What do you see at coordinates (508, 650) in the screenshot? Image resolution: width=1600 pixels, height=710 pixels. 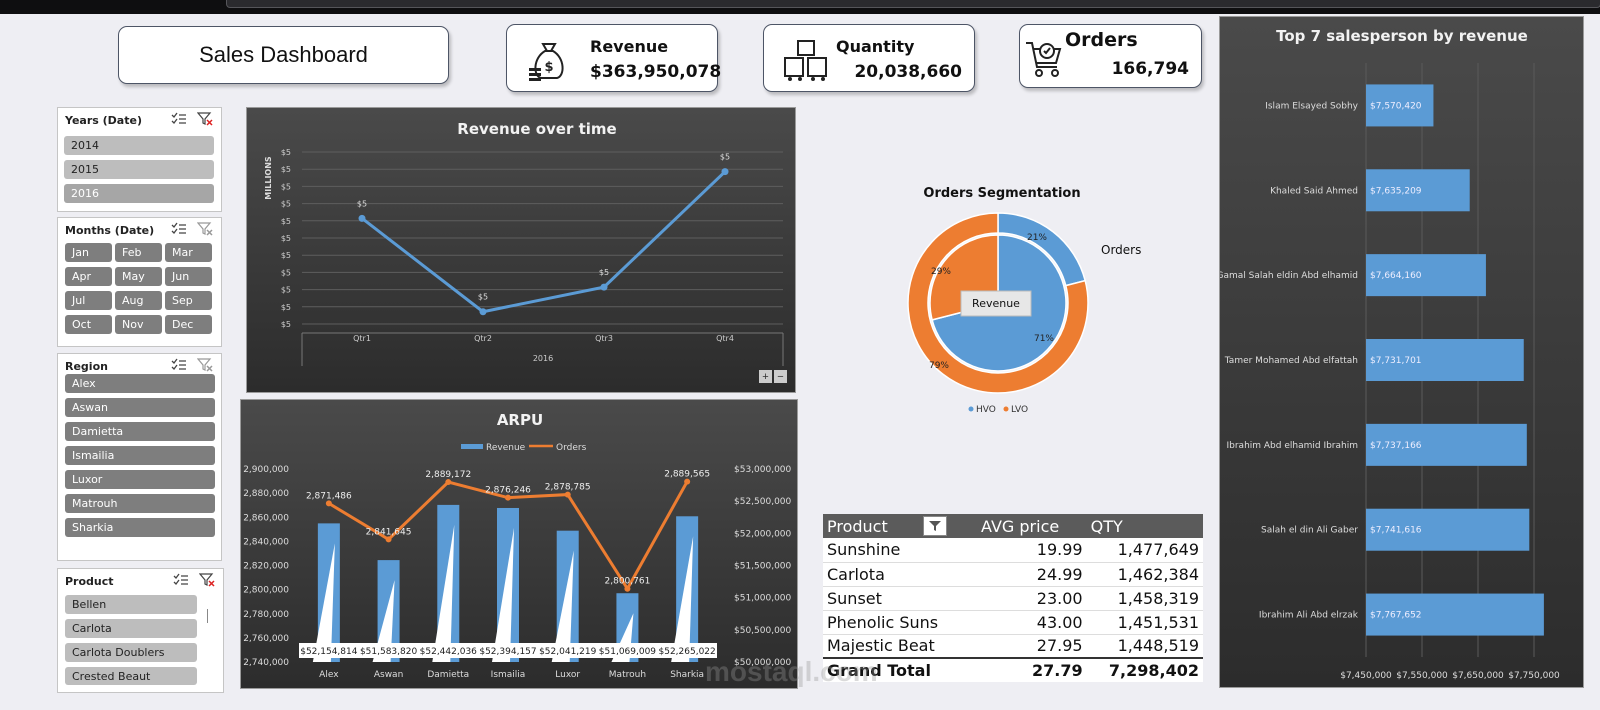 I see `revenue-label-strip` at bounding box center [508, 650].